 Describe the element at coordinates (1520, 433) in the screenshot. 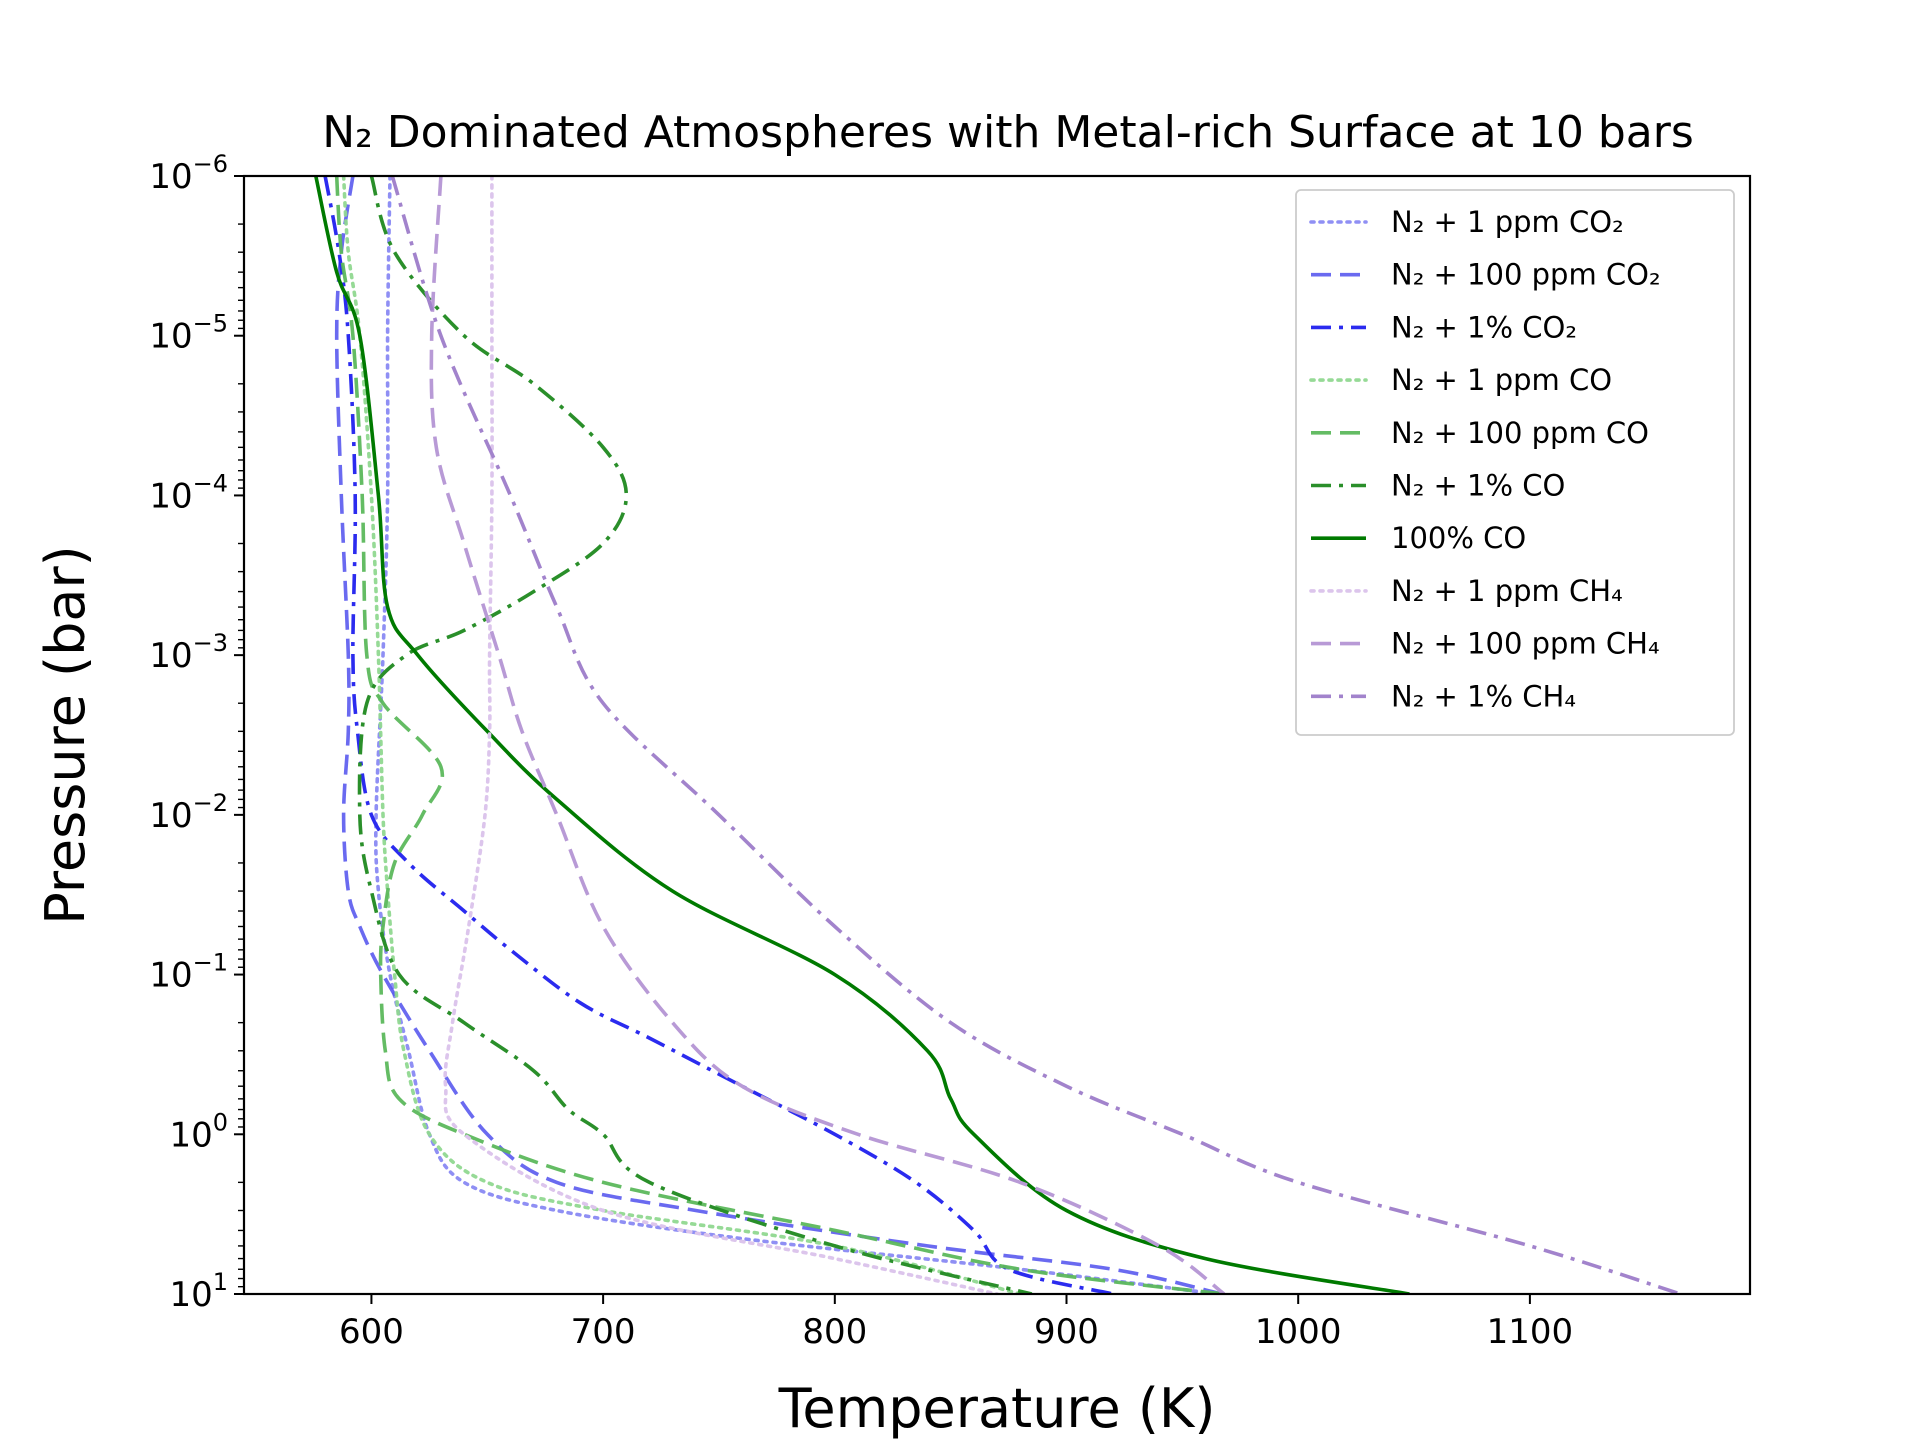

I see `legend-label: N₂ + 100 ppm CO` at that location.